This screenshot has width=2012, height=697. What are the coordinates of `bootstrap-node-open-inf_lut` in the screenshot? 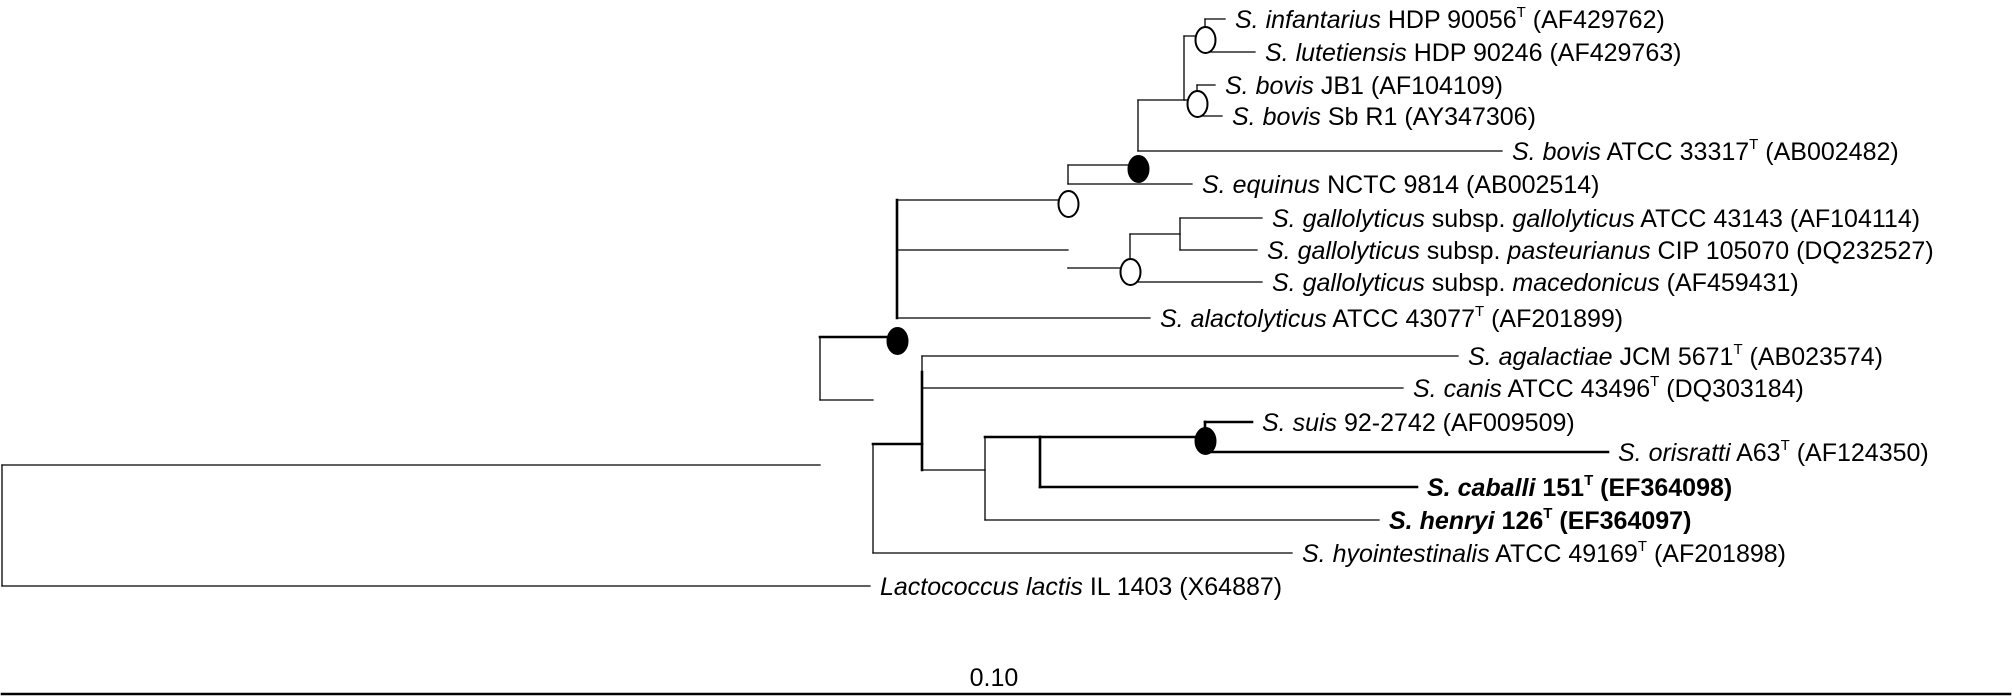 It's located at (1205, 40).